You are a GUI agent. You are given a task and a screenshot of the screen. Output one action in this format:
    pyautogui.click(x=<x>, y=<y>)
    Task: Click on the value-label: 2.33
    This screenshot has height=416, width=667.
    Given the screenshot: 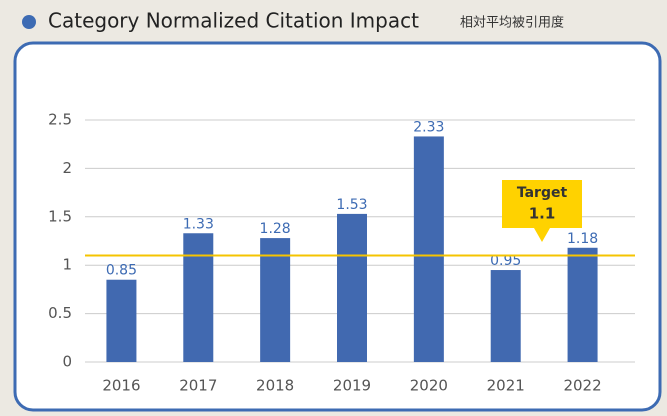 What is the action you would take?
    pyautogui.click(x=428, y=127)
    